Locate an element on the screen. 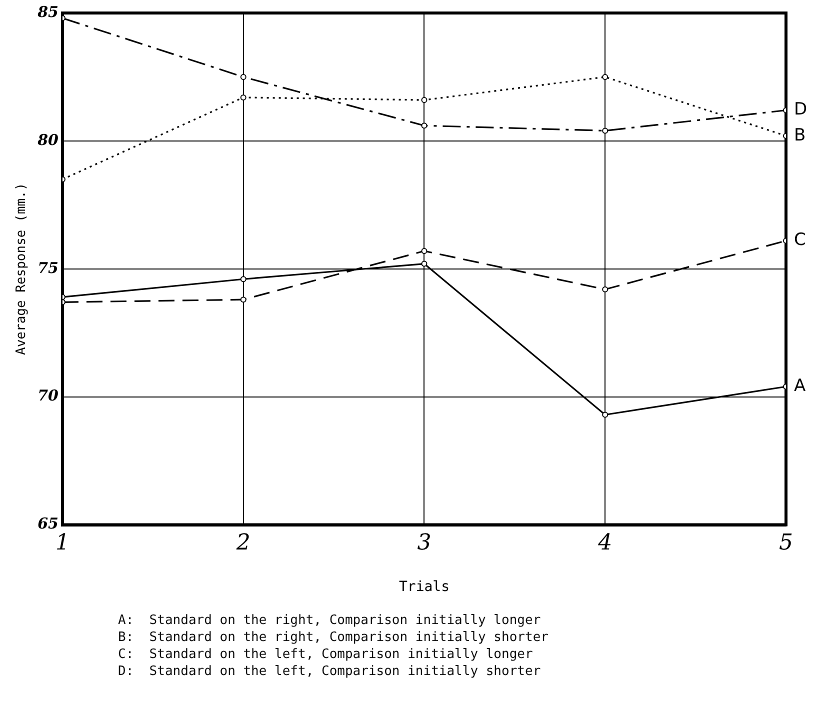 The height and width of the screenshot is (701, 816). x-tick-label: 1 is located at coordinates (62, 543).